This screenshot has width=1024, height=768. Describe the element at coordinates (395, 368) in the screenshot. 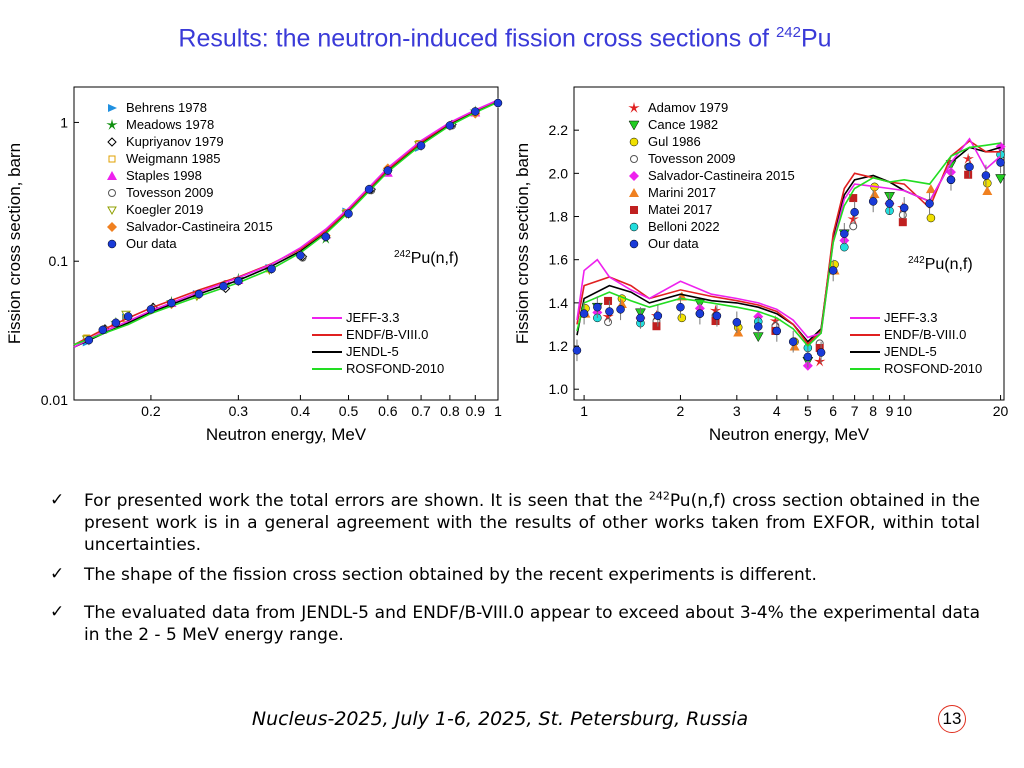

I see `legend-label: ROSFOND-2010` at that location.